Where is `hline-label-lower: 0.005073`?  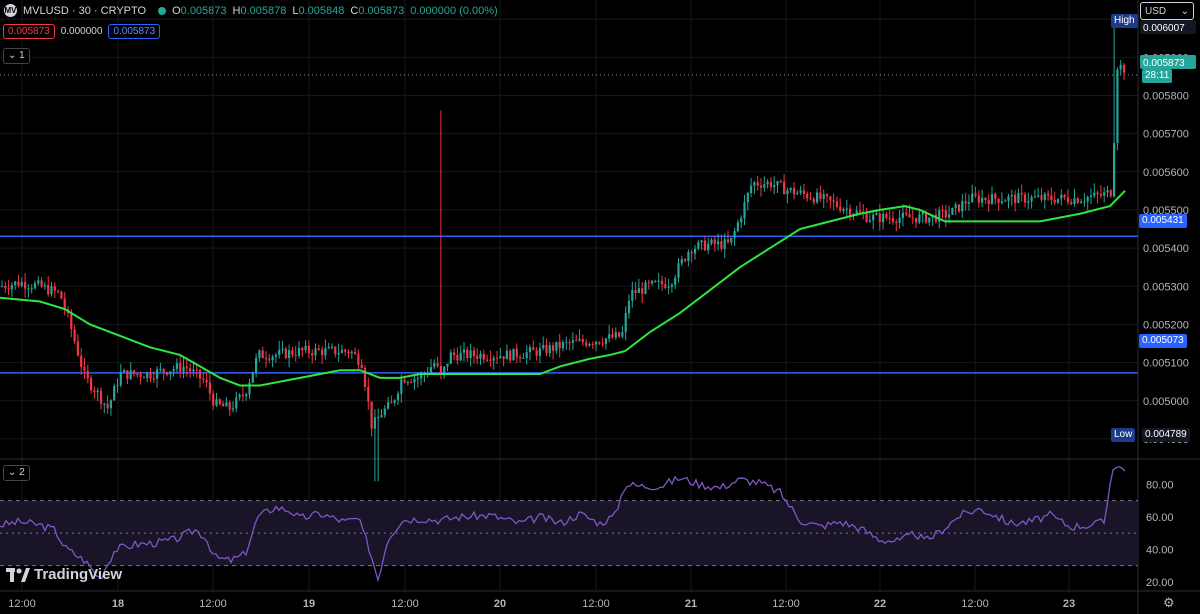
hline-label-lower: 0.005073 is located at coordinates (1163, 341).